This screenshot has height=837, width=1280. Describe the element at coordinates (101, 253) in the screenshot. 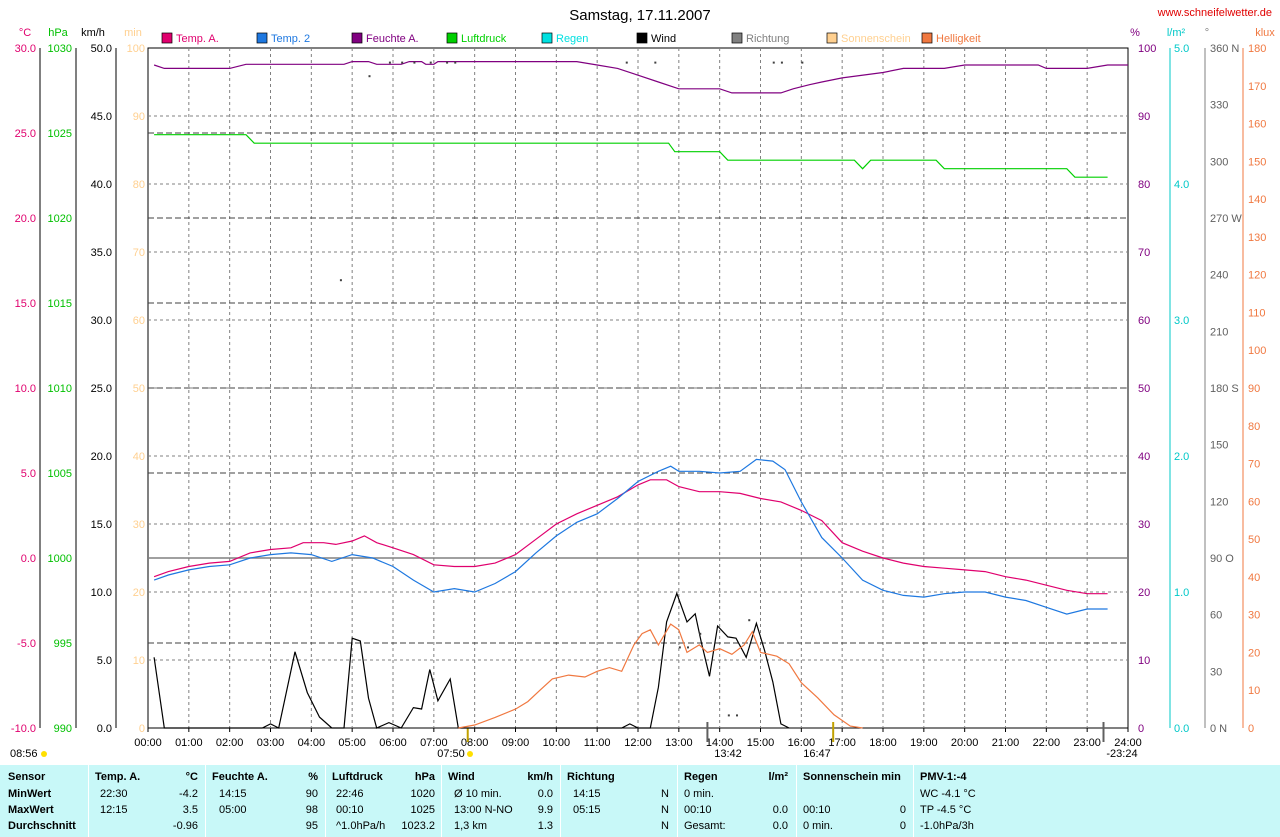

I see `wind-tick: 35.0` at that location.